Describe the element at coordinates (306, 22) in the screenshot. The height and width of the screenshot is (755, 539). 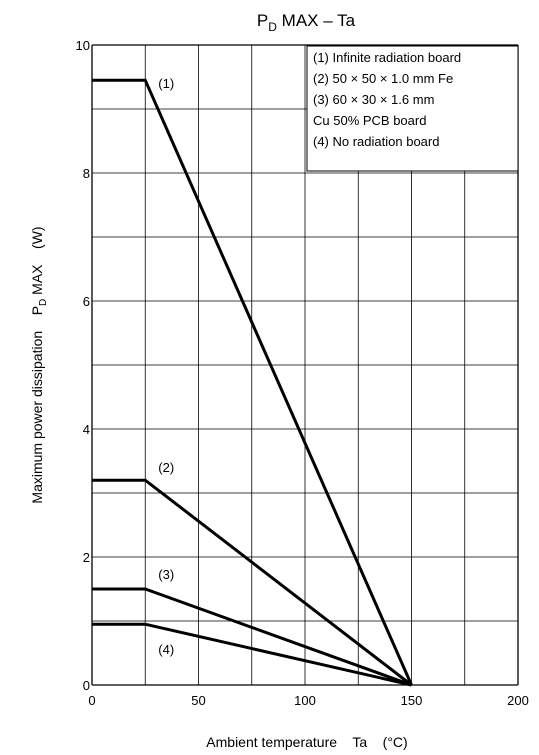
I see `chart-title: PD MAX – Ta` at that location.